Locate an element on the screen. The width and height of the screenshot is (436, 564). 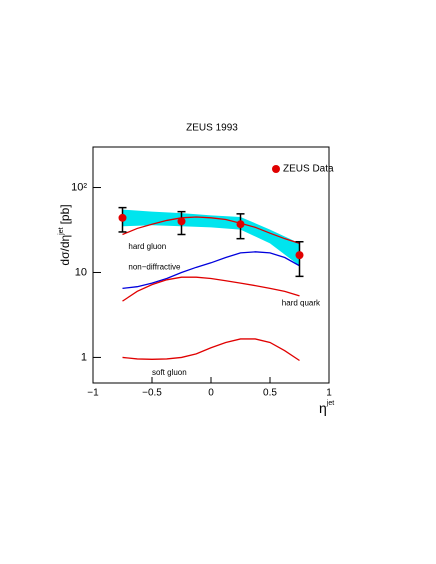
chart-title: ZEUS 1993 is located at coordinates (212, 128).